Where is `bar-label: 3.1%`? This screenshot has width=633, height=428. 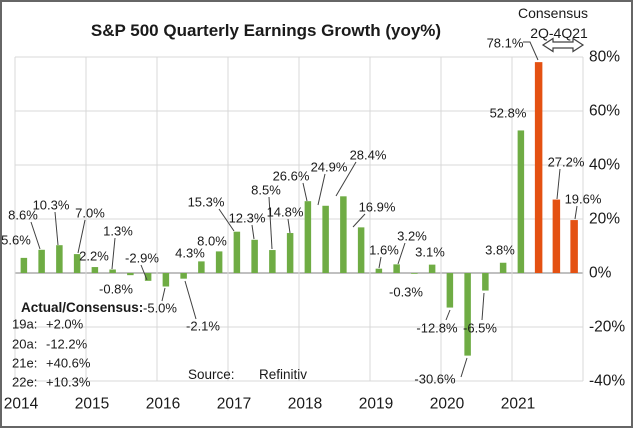
bar-label: 3.1% is located at coordinates (430, 252).